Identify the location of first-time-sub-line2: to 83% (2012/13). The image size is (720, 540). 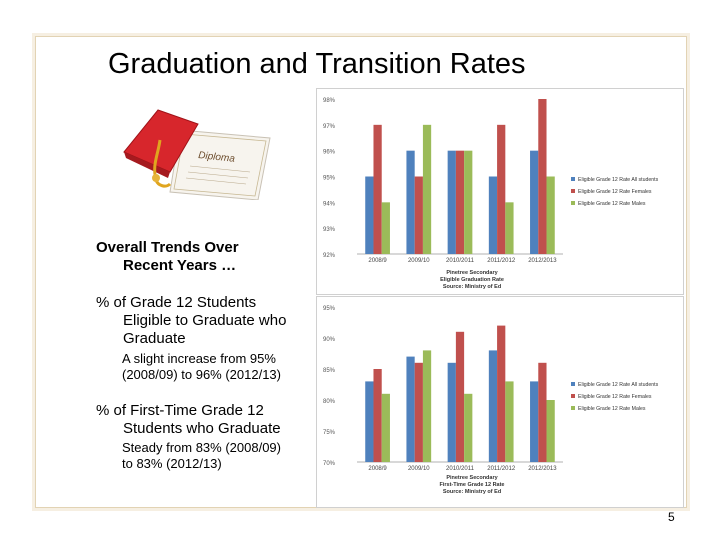
(172, 463).